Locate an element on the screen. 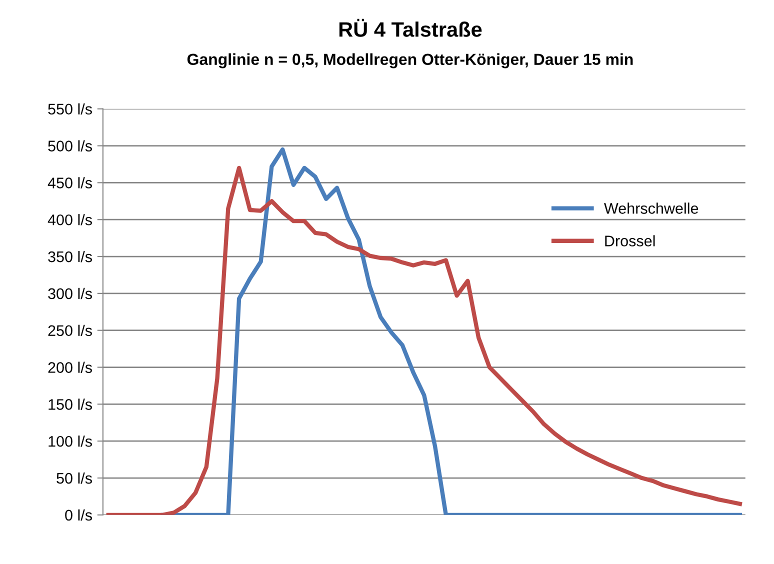 Image resolution: width=774 pixels, height=564 pixels. y-tick-label: 0 l/s is located at coordinates (78, 515).